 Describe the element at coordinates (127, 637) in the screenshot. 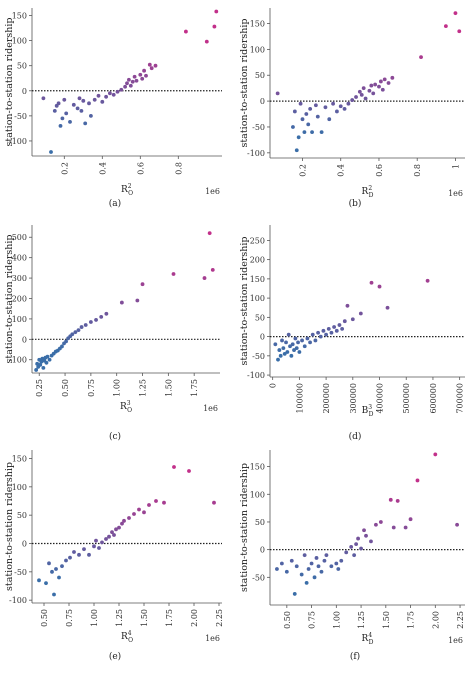

I see `x-axis-label: R4 O` at that location.